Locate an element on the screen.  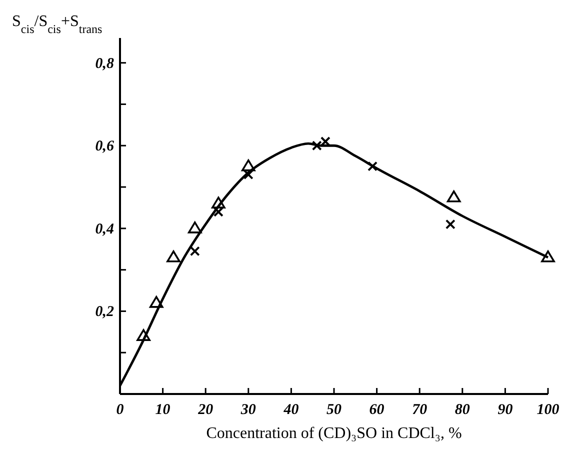
x-tick-label: 40 is located at coordinates (291, 410).